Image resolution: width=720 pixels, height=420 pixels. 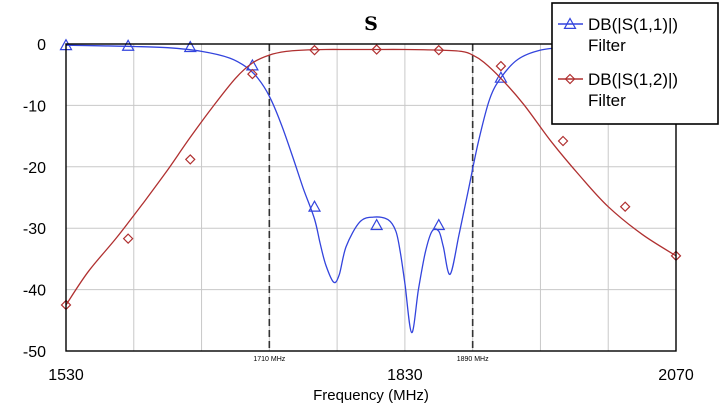 What do you see at coordinates (633, 24) in the screenshot?
I see `legend-label: DB(|S(1,1)|)` at bounding box center [633, 24].